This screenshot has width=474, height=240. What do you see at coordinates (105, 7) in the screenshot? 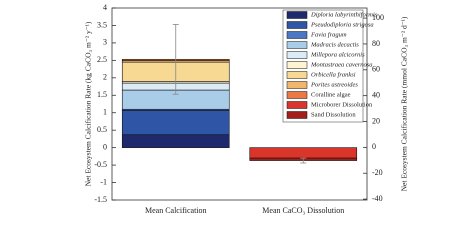
I see `y-tick-label: 4` at bounding box center [105, 7].